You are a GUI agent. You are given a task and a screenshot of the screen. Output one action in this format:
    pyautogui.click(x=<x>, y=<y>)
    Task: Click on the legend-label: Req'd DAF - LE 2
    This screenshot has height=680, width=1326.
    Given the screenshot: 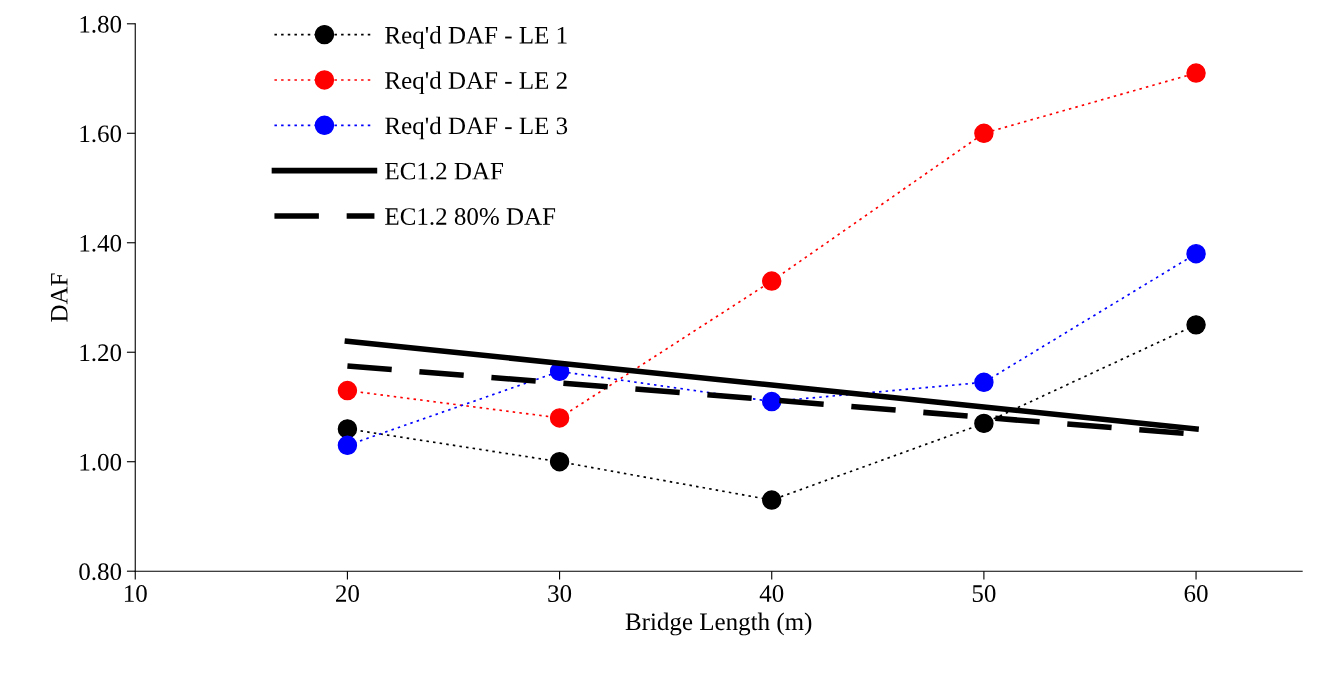 What is the action you would take?
    pyautogui.click(x=476, y=83)
    